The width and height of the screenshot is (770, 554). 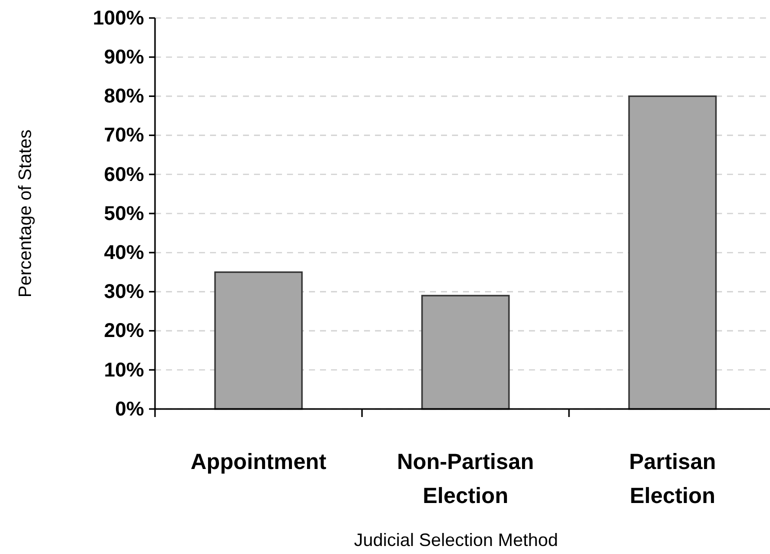 What do you see at coordinates (124, 253) in the screenshot?
I see `y-tick-label: 40%` at bounding box center [124, 253].